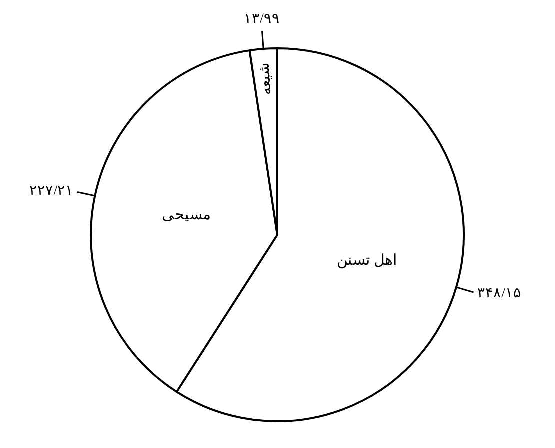 The width and height of the screenshot is (555, 448). I want to click on data-label: ۳۴۸/۱۵, so click(500, 294).